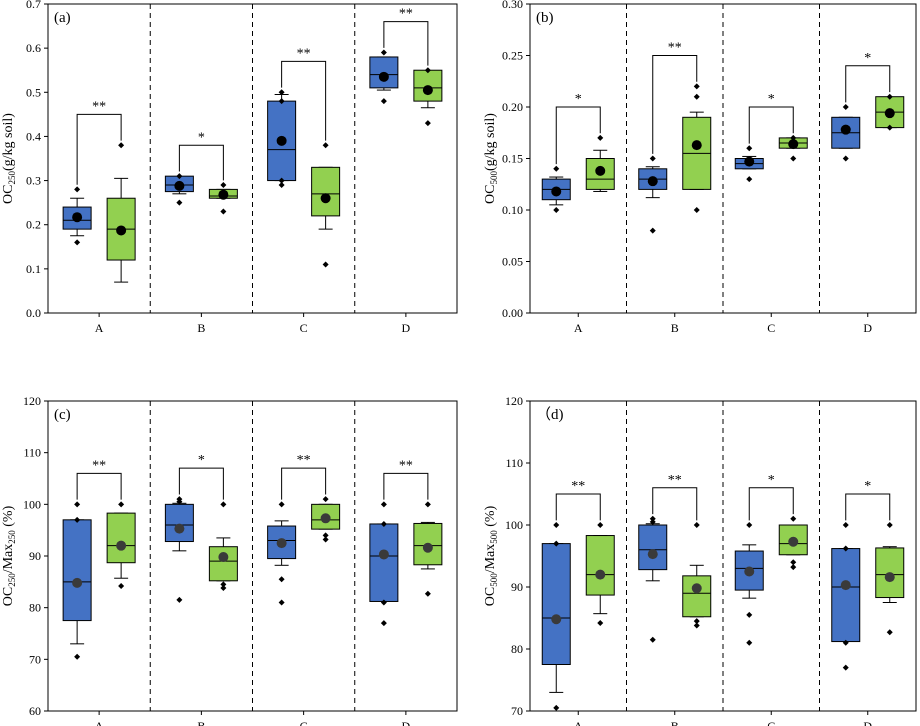 This screenshot has width=920, height=726. Describe the element at coordinates (35, 659) in the screenshot. I see `y-tick-label: 70` at that location.